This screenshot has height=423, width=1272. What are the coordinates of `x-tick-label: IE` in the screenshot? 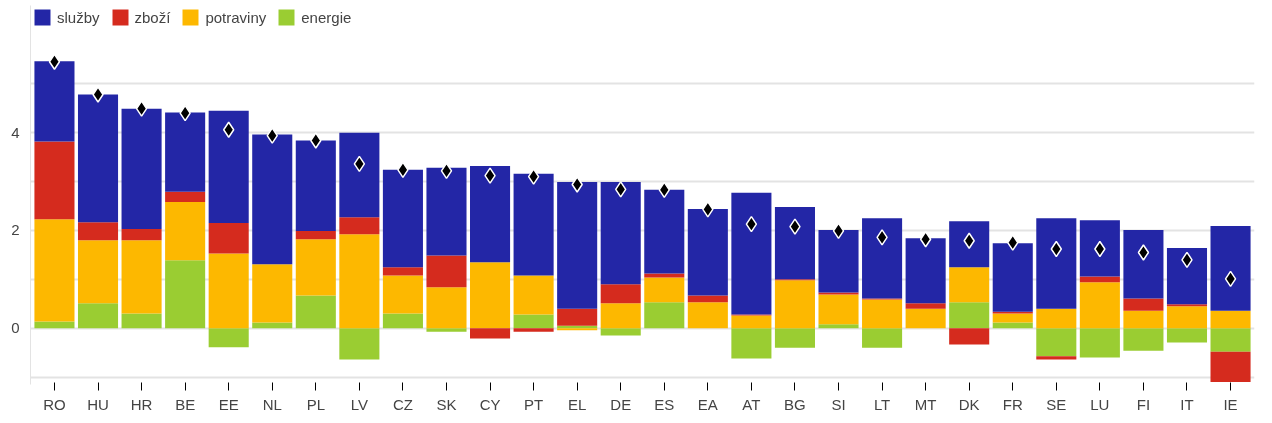 It's located at (1230, 404).